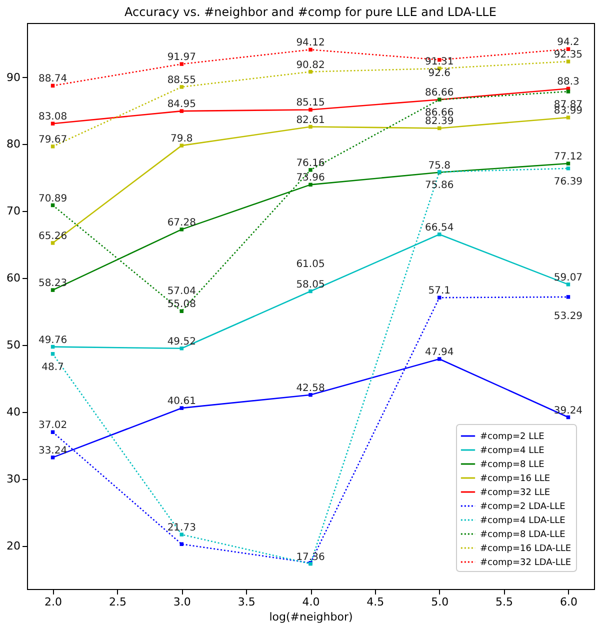 Image resolution: width=604 pixels, height=628 pixels. What do you see at coordinates (310, 103) in the screenshot?
I see `data-label: 85.15` at bounding box center [310, 103].